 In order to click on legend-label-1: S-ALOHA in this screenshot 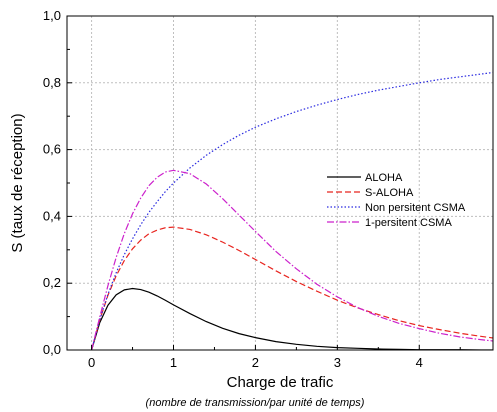, I will do `click(389, 193)`.